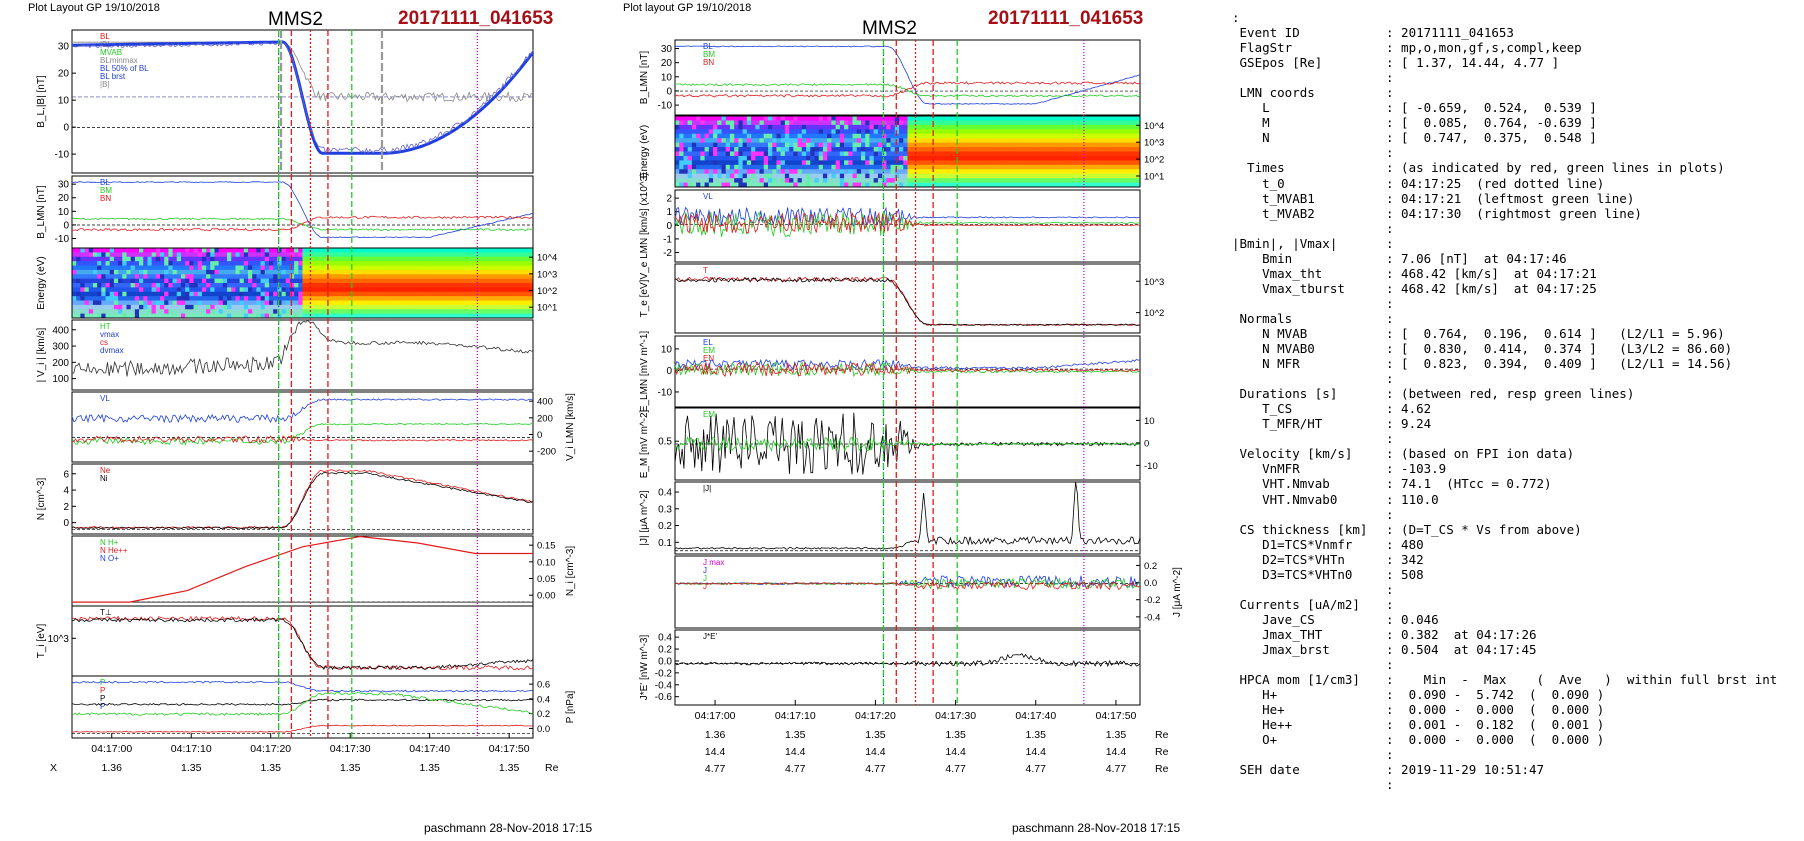 This screenshot has width=1804, height=841. Describe the element at coordinates (1262, 48) in the screenshot. I see `summary-key: FlagStr` at that location.